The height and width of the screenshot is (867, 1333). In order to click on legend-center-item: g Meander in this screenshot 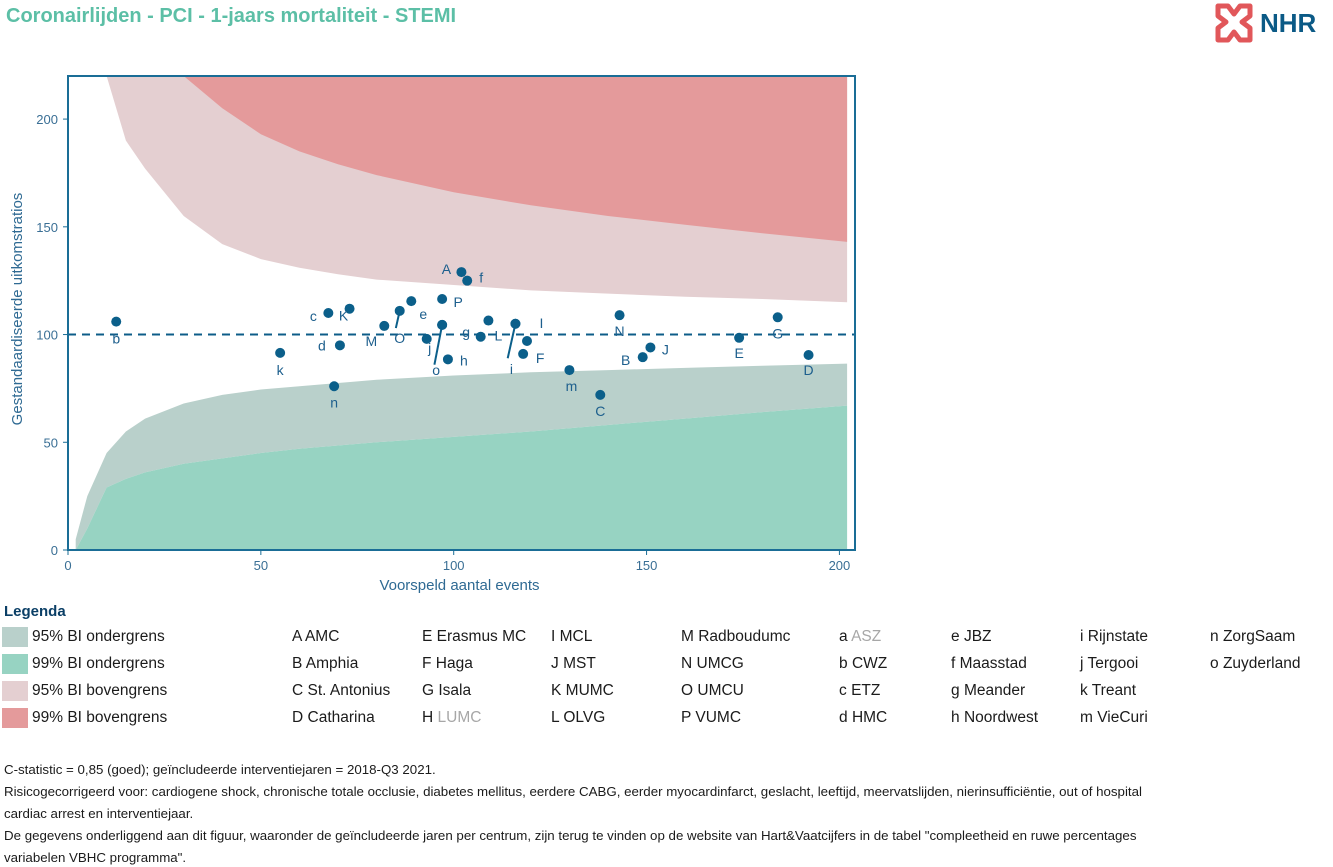, I will do `click(988, 691)`.